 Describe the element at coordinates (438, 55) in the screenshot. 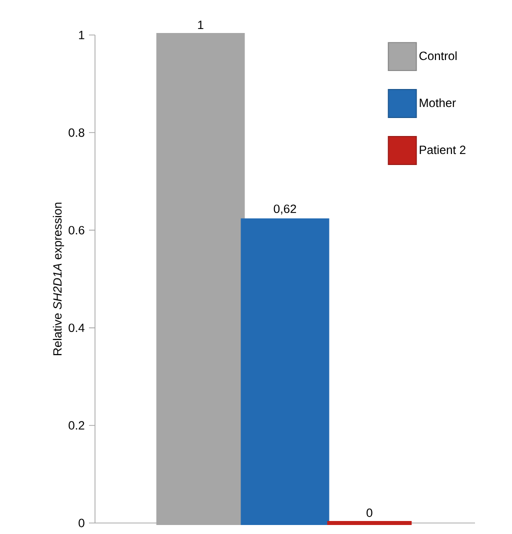

I see `legend-label: Control` at that location.